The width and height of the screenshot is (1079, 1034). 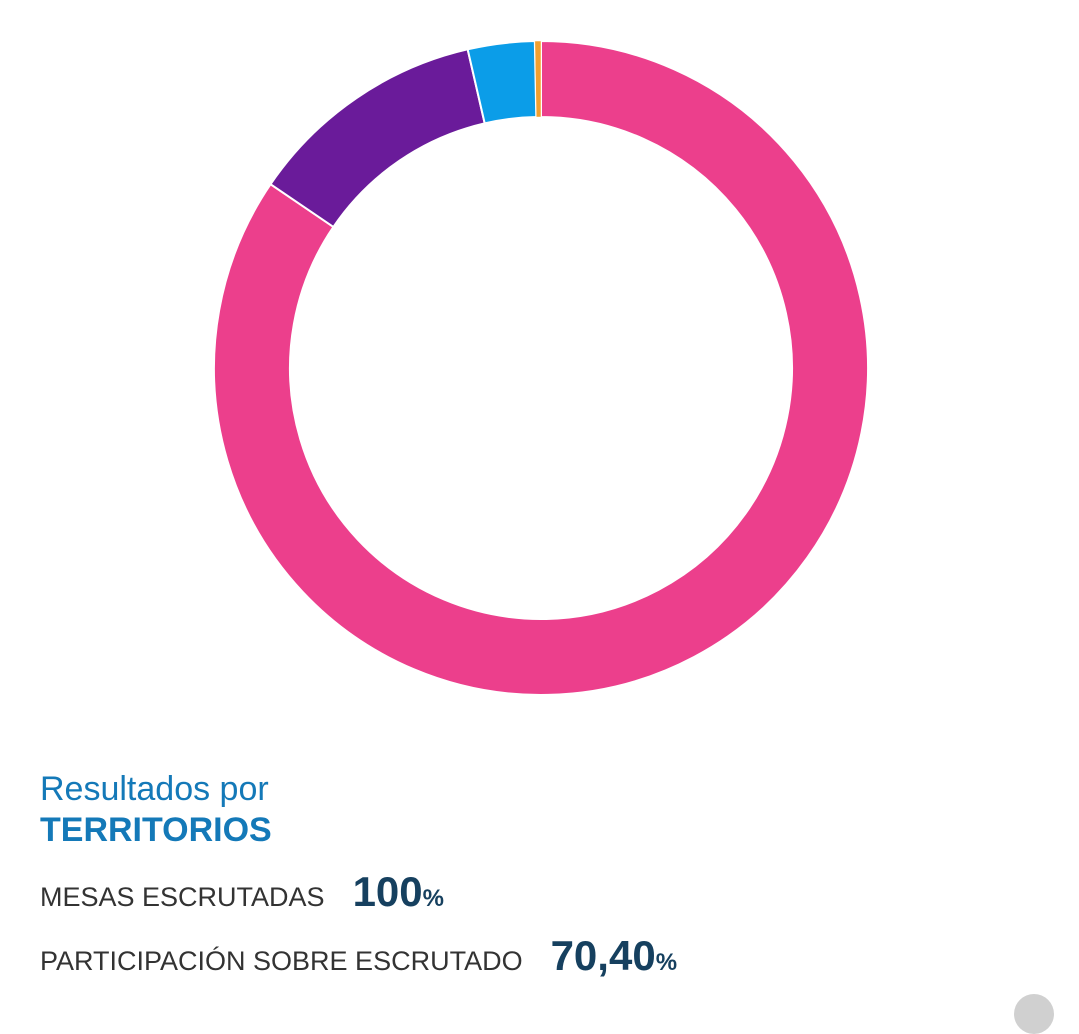 What do you see at coordinates (281, 961) in the screenshot?
I see `stat-label: PARTICIPACIÓN SOBRE ESCRUTADO` at bounding box center [281, 961].